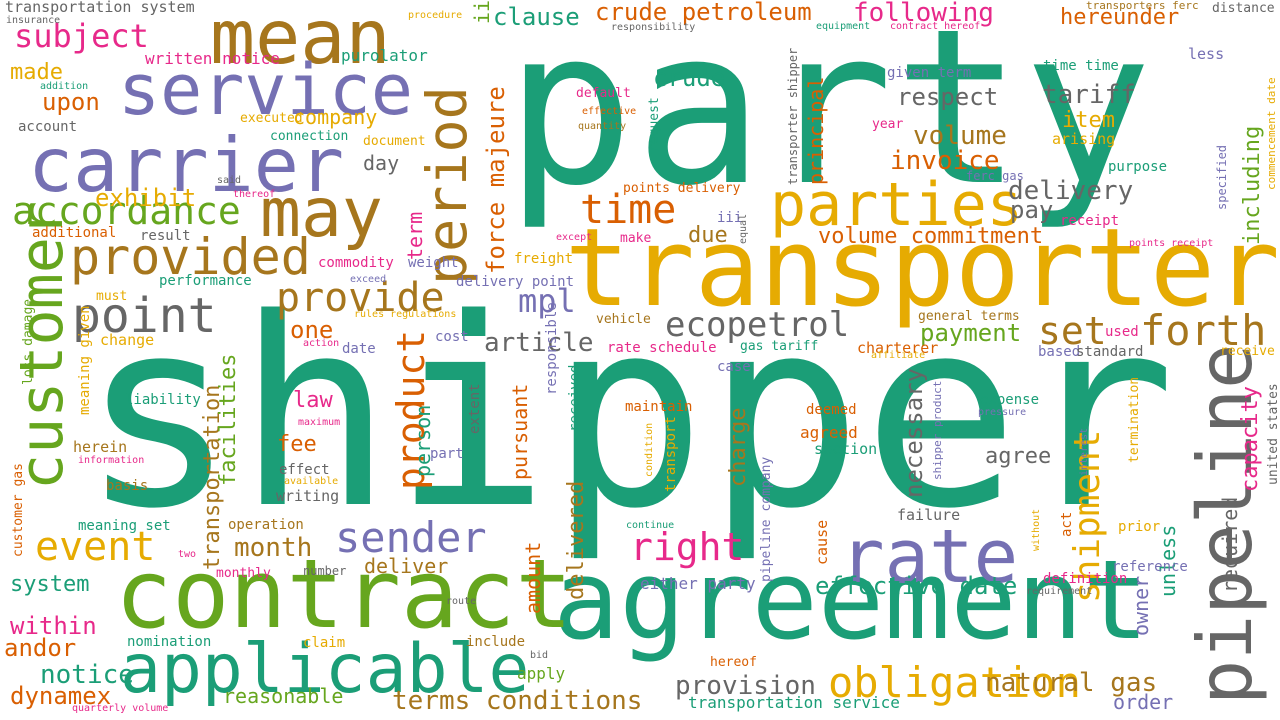 This screenshot has height=720, width=1280. What do you see at coordinates (541, 673) in the screenshot?
I see `cloud-word: apply` at bounding box center [541, 673].